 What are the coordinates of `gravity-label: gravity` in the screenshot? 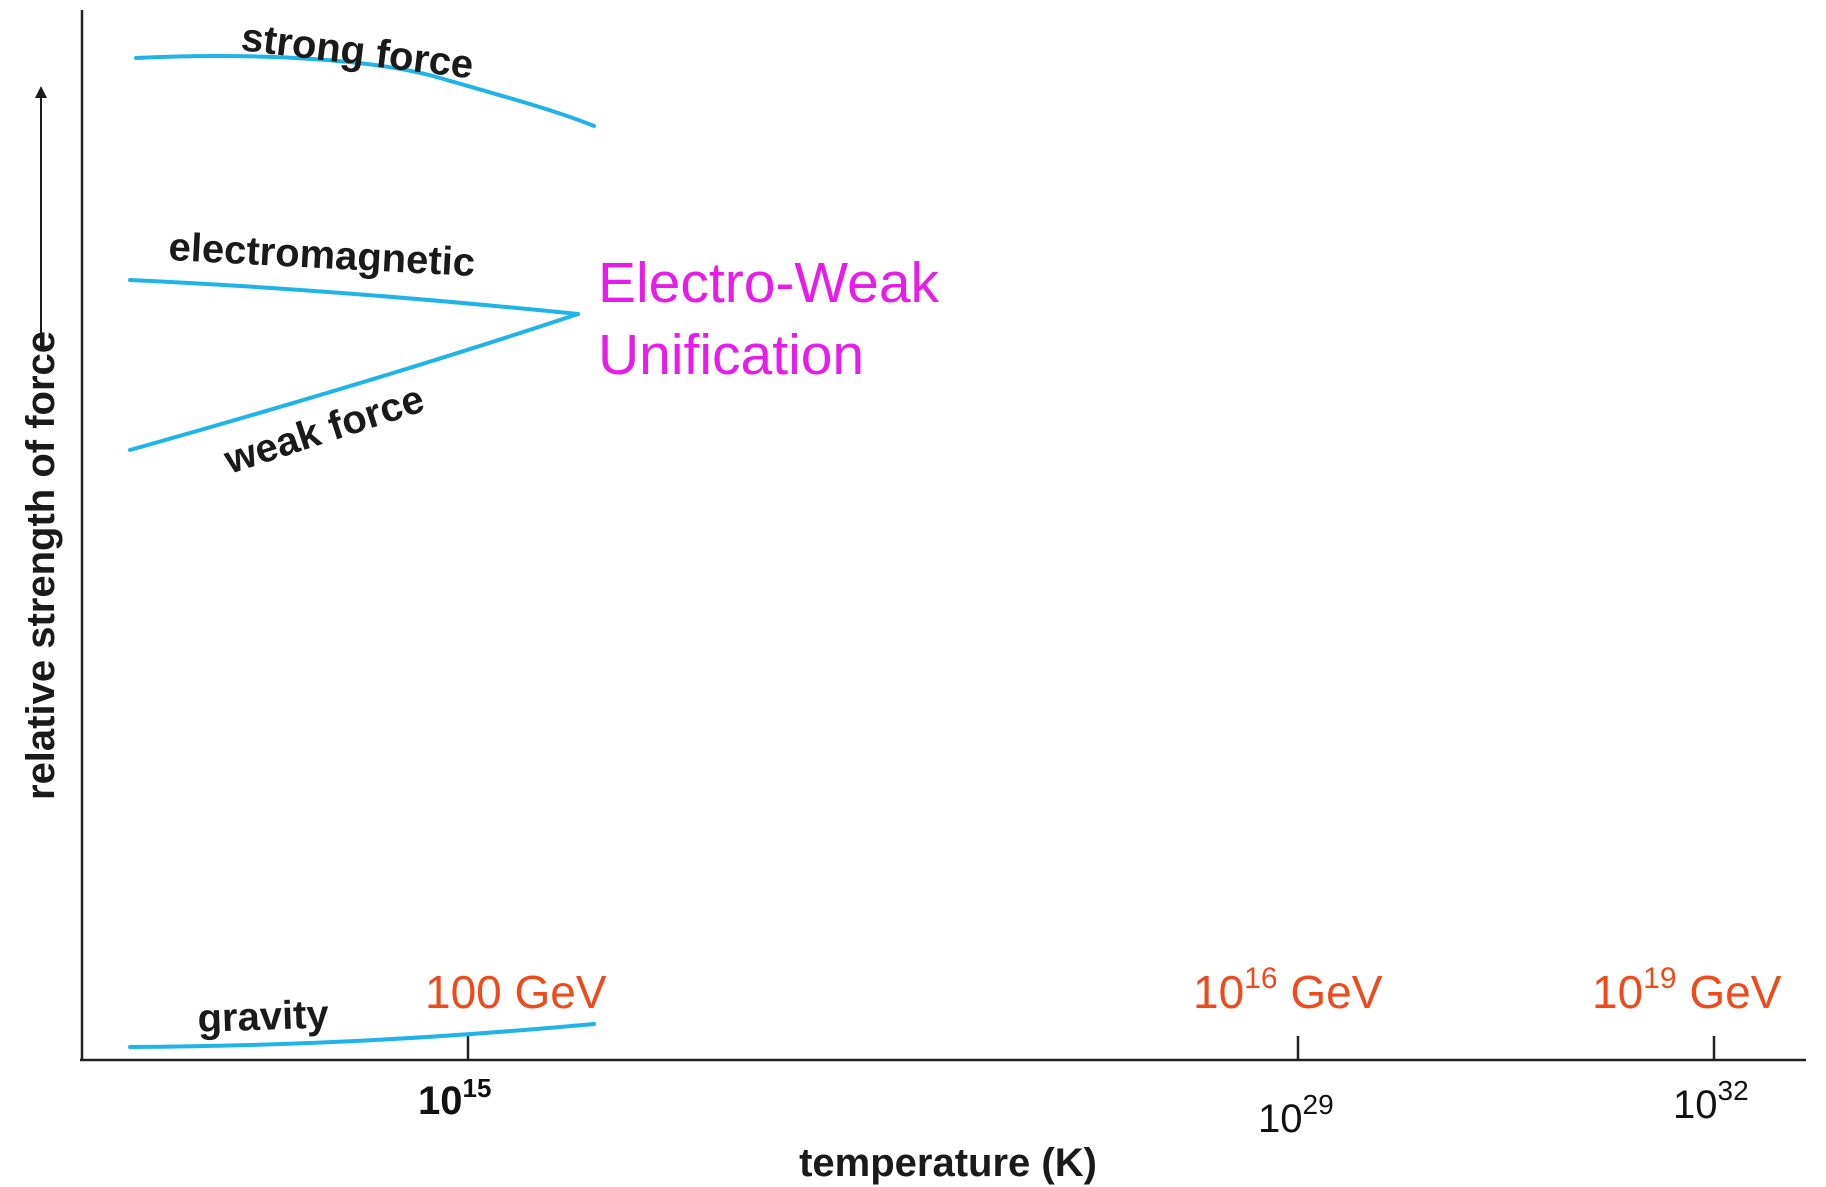 It's located at (263, 1016).